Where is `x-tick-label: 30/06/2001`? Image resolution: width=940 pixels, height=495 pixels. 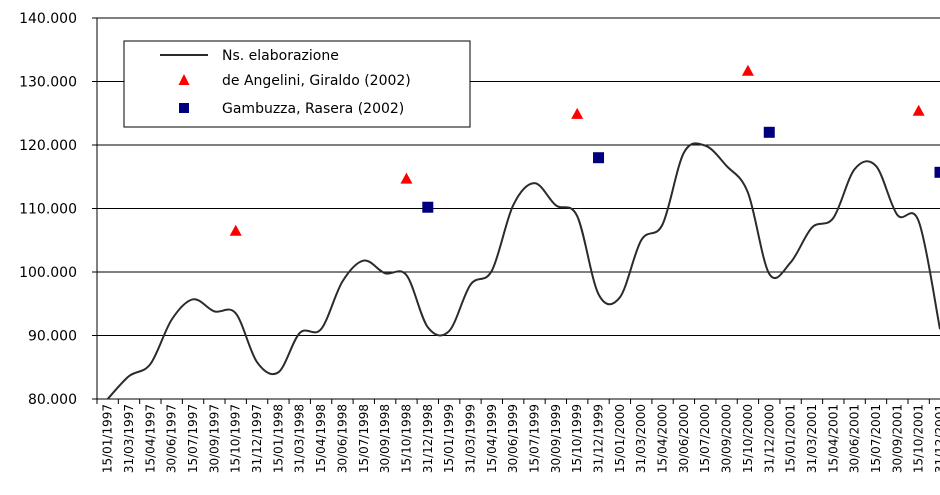 x-tick-label: 30/06/2001 is located at coordinates (855, 438).